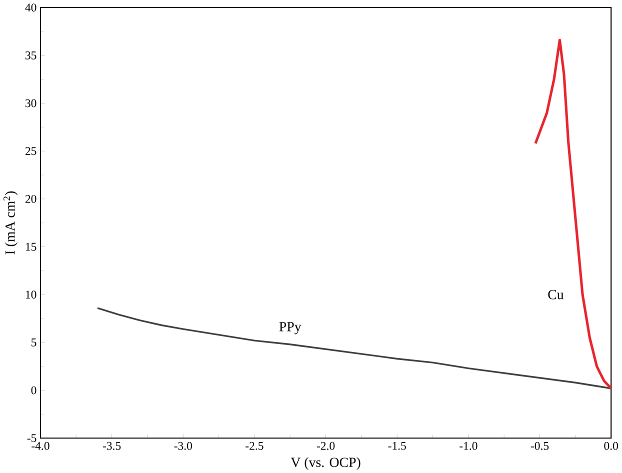 This screenshot has width=622, height=473. What do you see at coordinates (31, 103) in the screenshot?
I see `y-tick-label: 30` at bounding box center [31, 103].